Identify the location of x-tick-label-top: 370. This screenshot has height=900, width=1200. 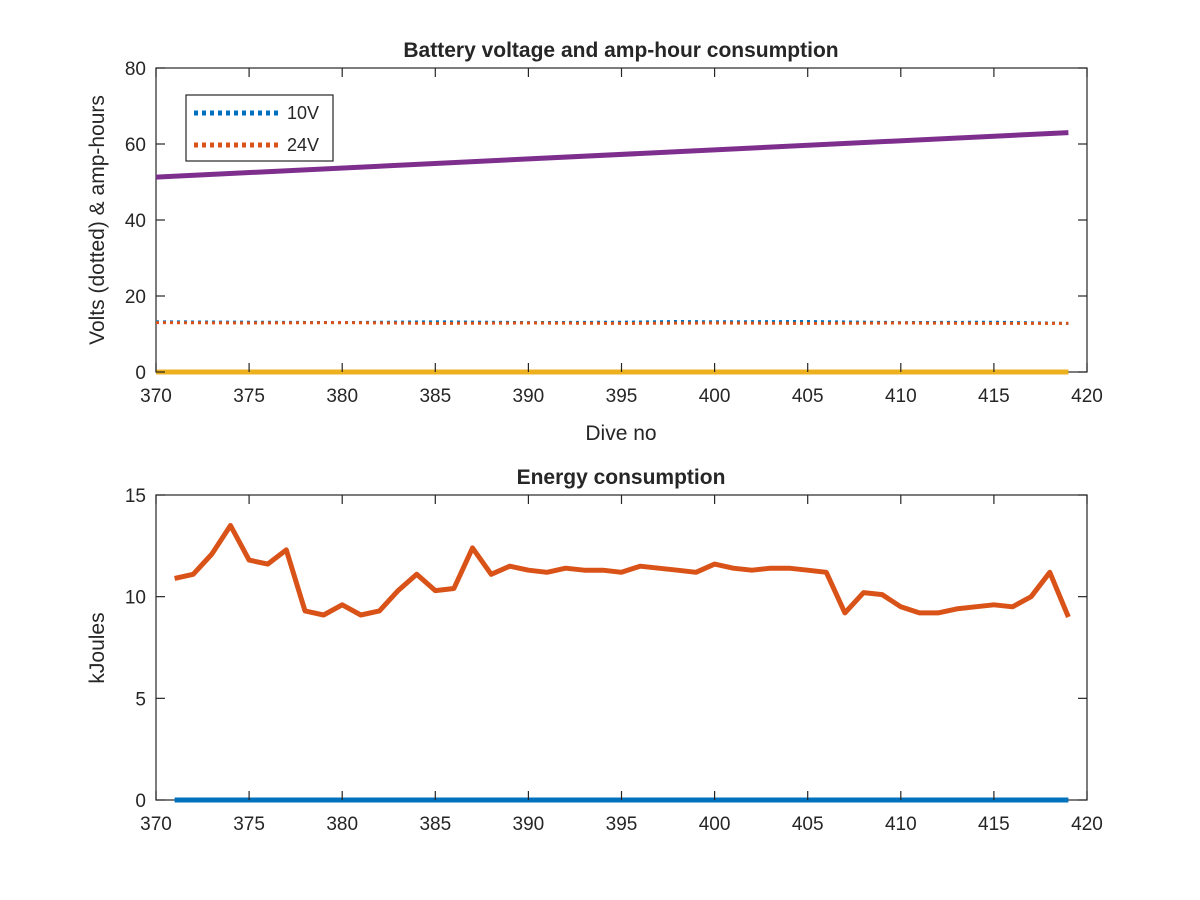
(156, 396).